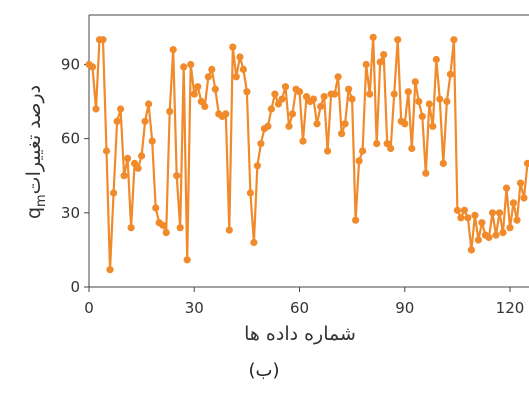  What do you see at coordinates (299, 308) in the screenshot?
I see `x-tick-label: 60` at bounding box center [299, 308].